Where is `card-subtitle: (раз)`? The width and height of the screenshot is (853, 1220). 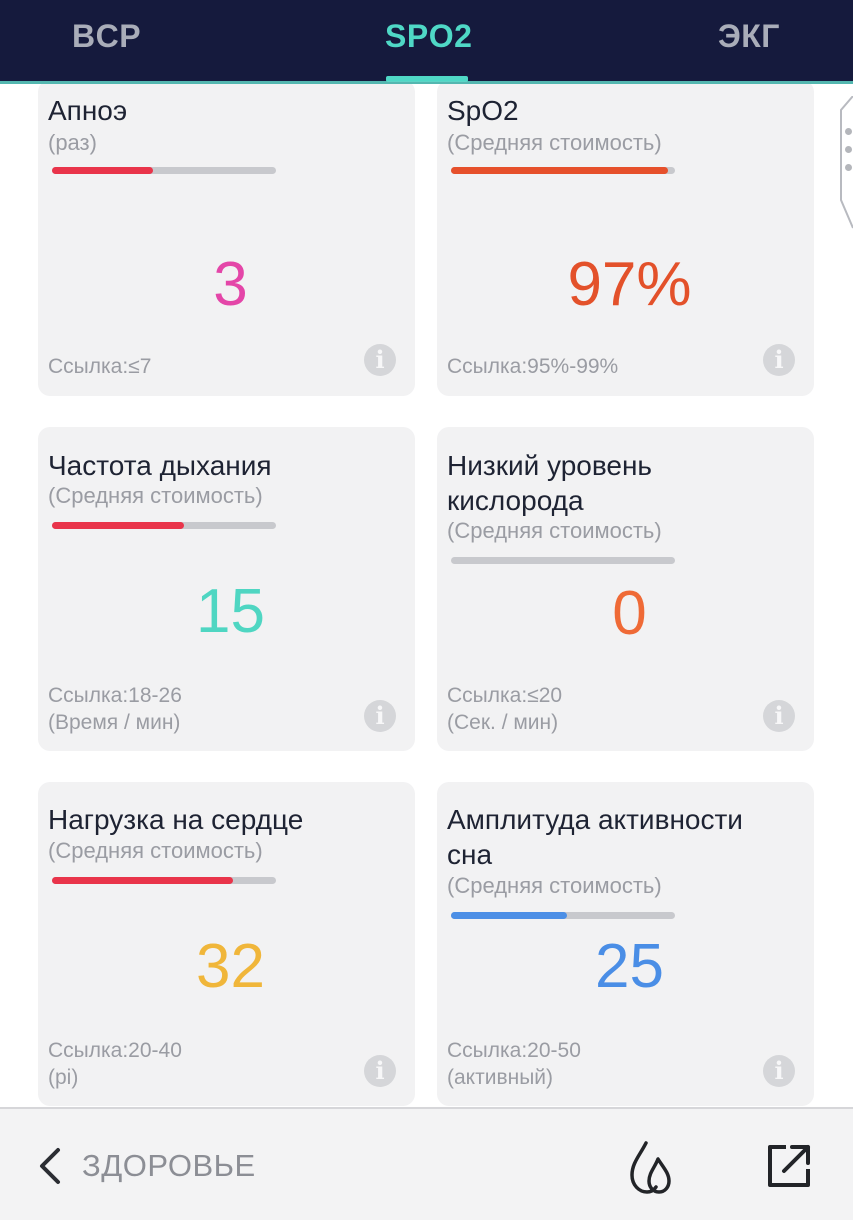 card-subtitle: (раз) is located at coordinates (72, 142).